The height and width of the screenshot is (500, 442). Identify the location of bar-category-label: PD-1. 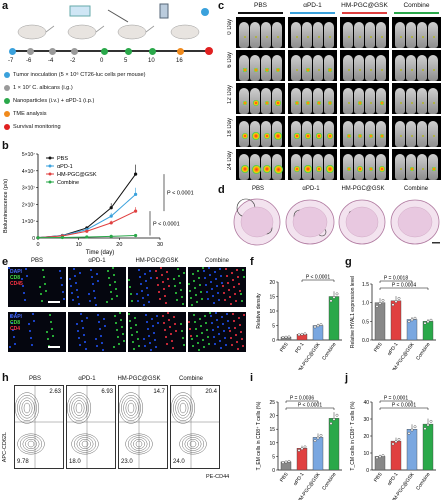
(300, 348).